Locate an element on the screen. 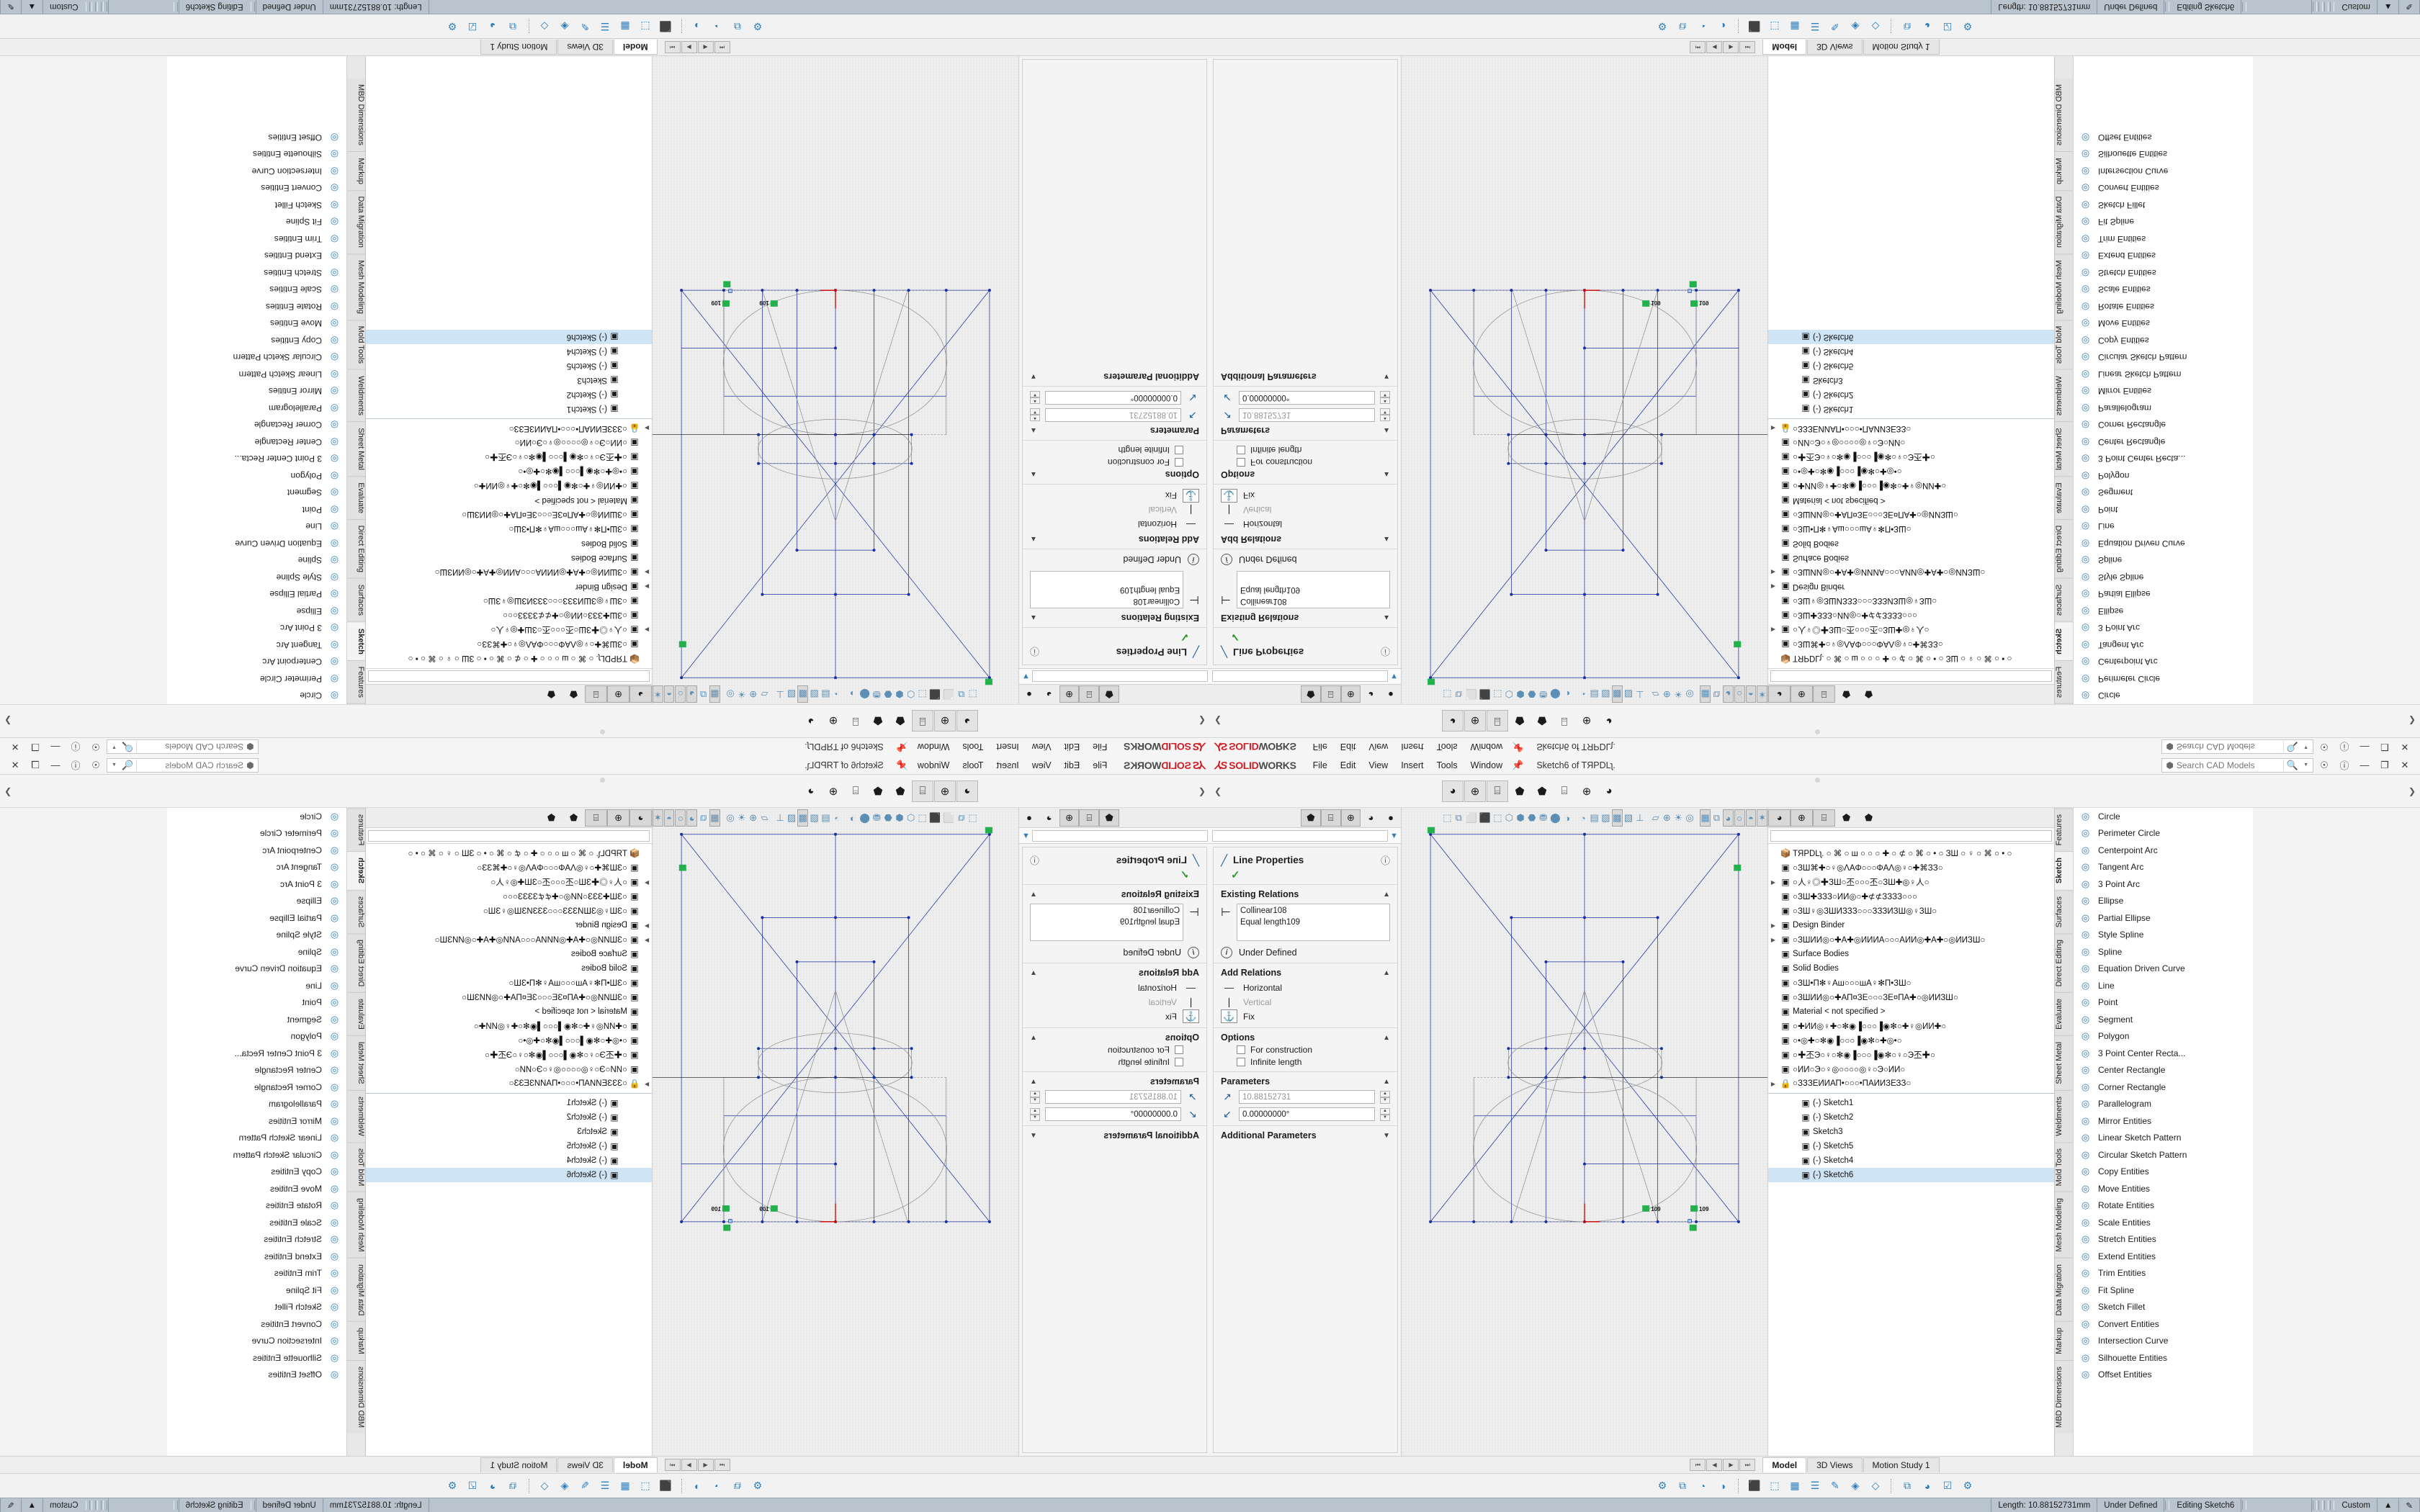 The image size is (2420, 1512). check-icon: ✓ is located at coordinates (1184, 875).